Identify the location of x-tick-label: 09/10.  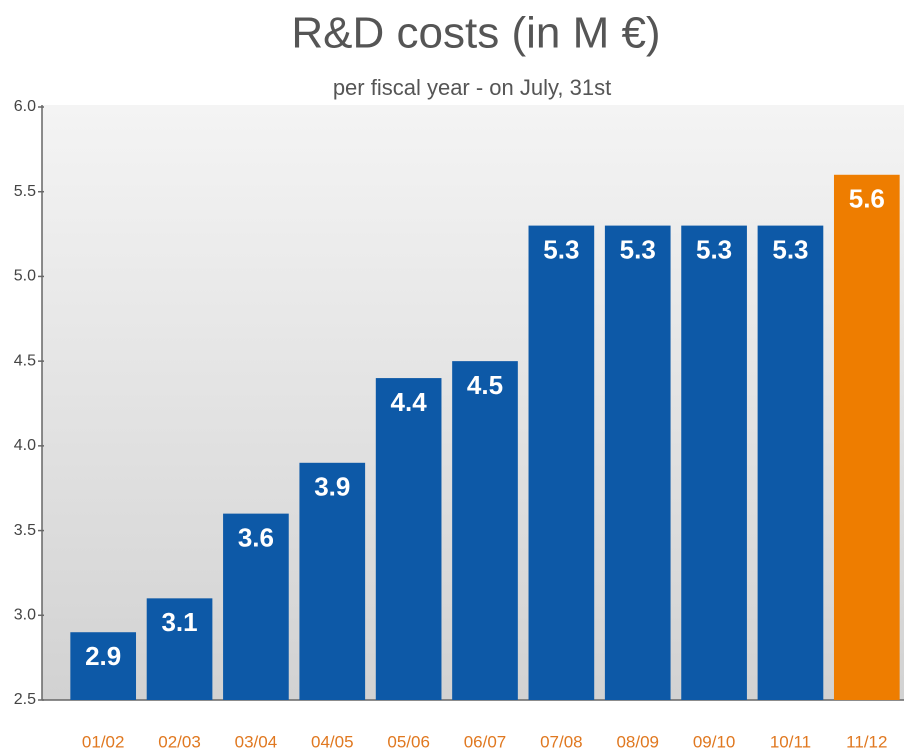
(714, 741).